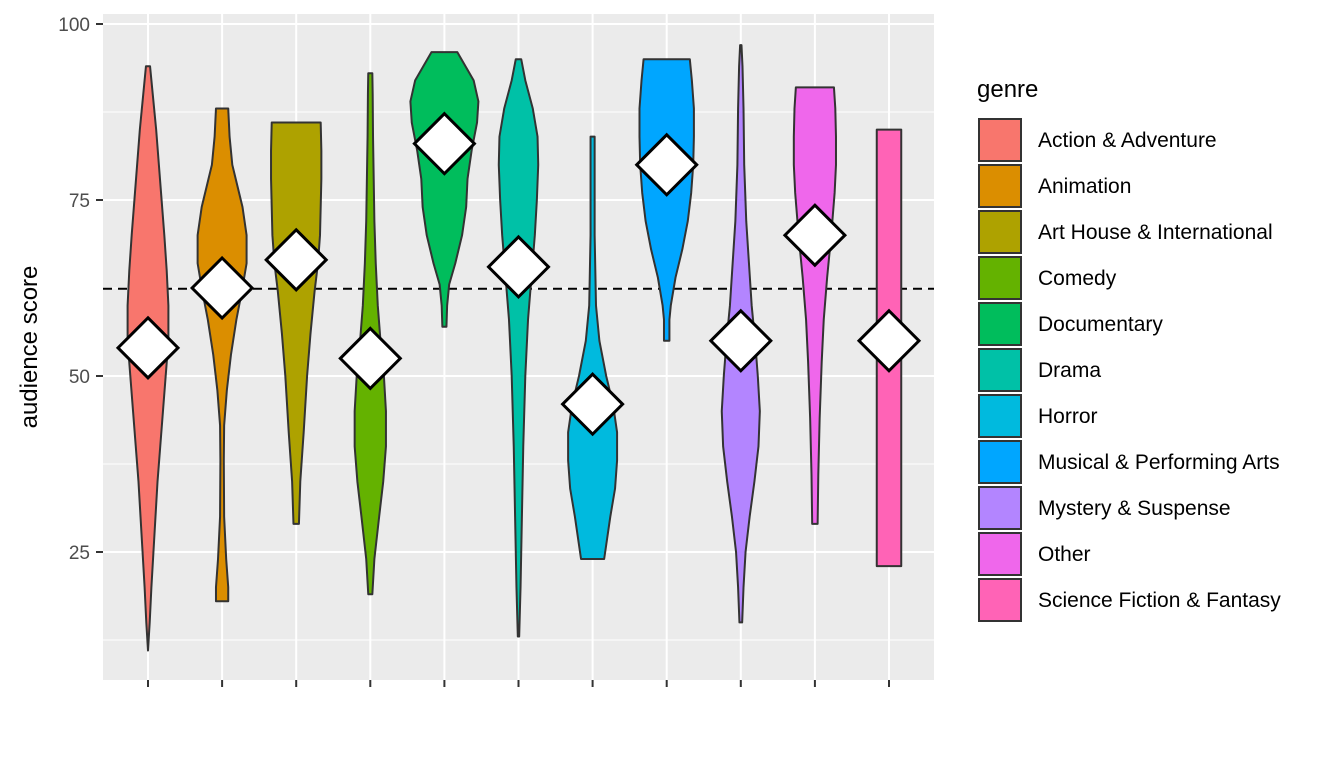 Image resolution: width=1344 pixels, height=768 pixels. I want to click on y-tick-label: 50, so click(79, 377).